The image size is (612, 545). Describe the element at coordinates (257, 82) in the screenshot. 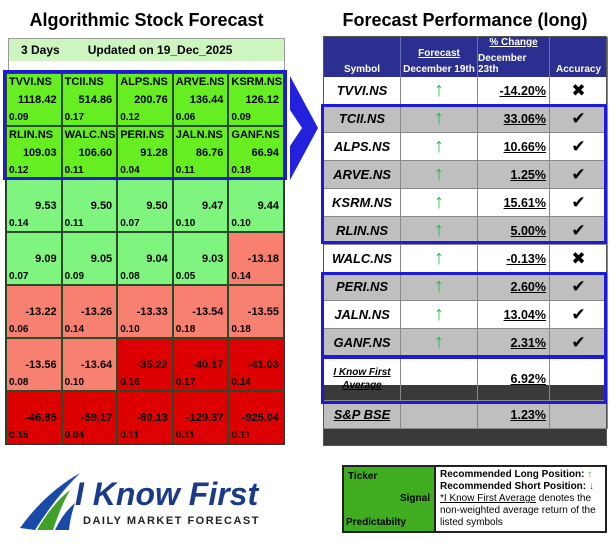

I see `cell-ticker: KSRM.NS` at that location.